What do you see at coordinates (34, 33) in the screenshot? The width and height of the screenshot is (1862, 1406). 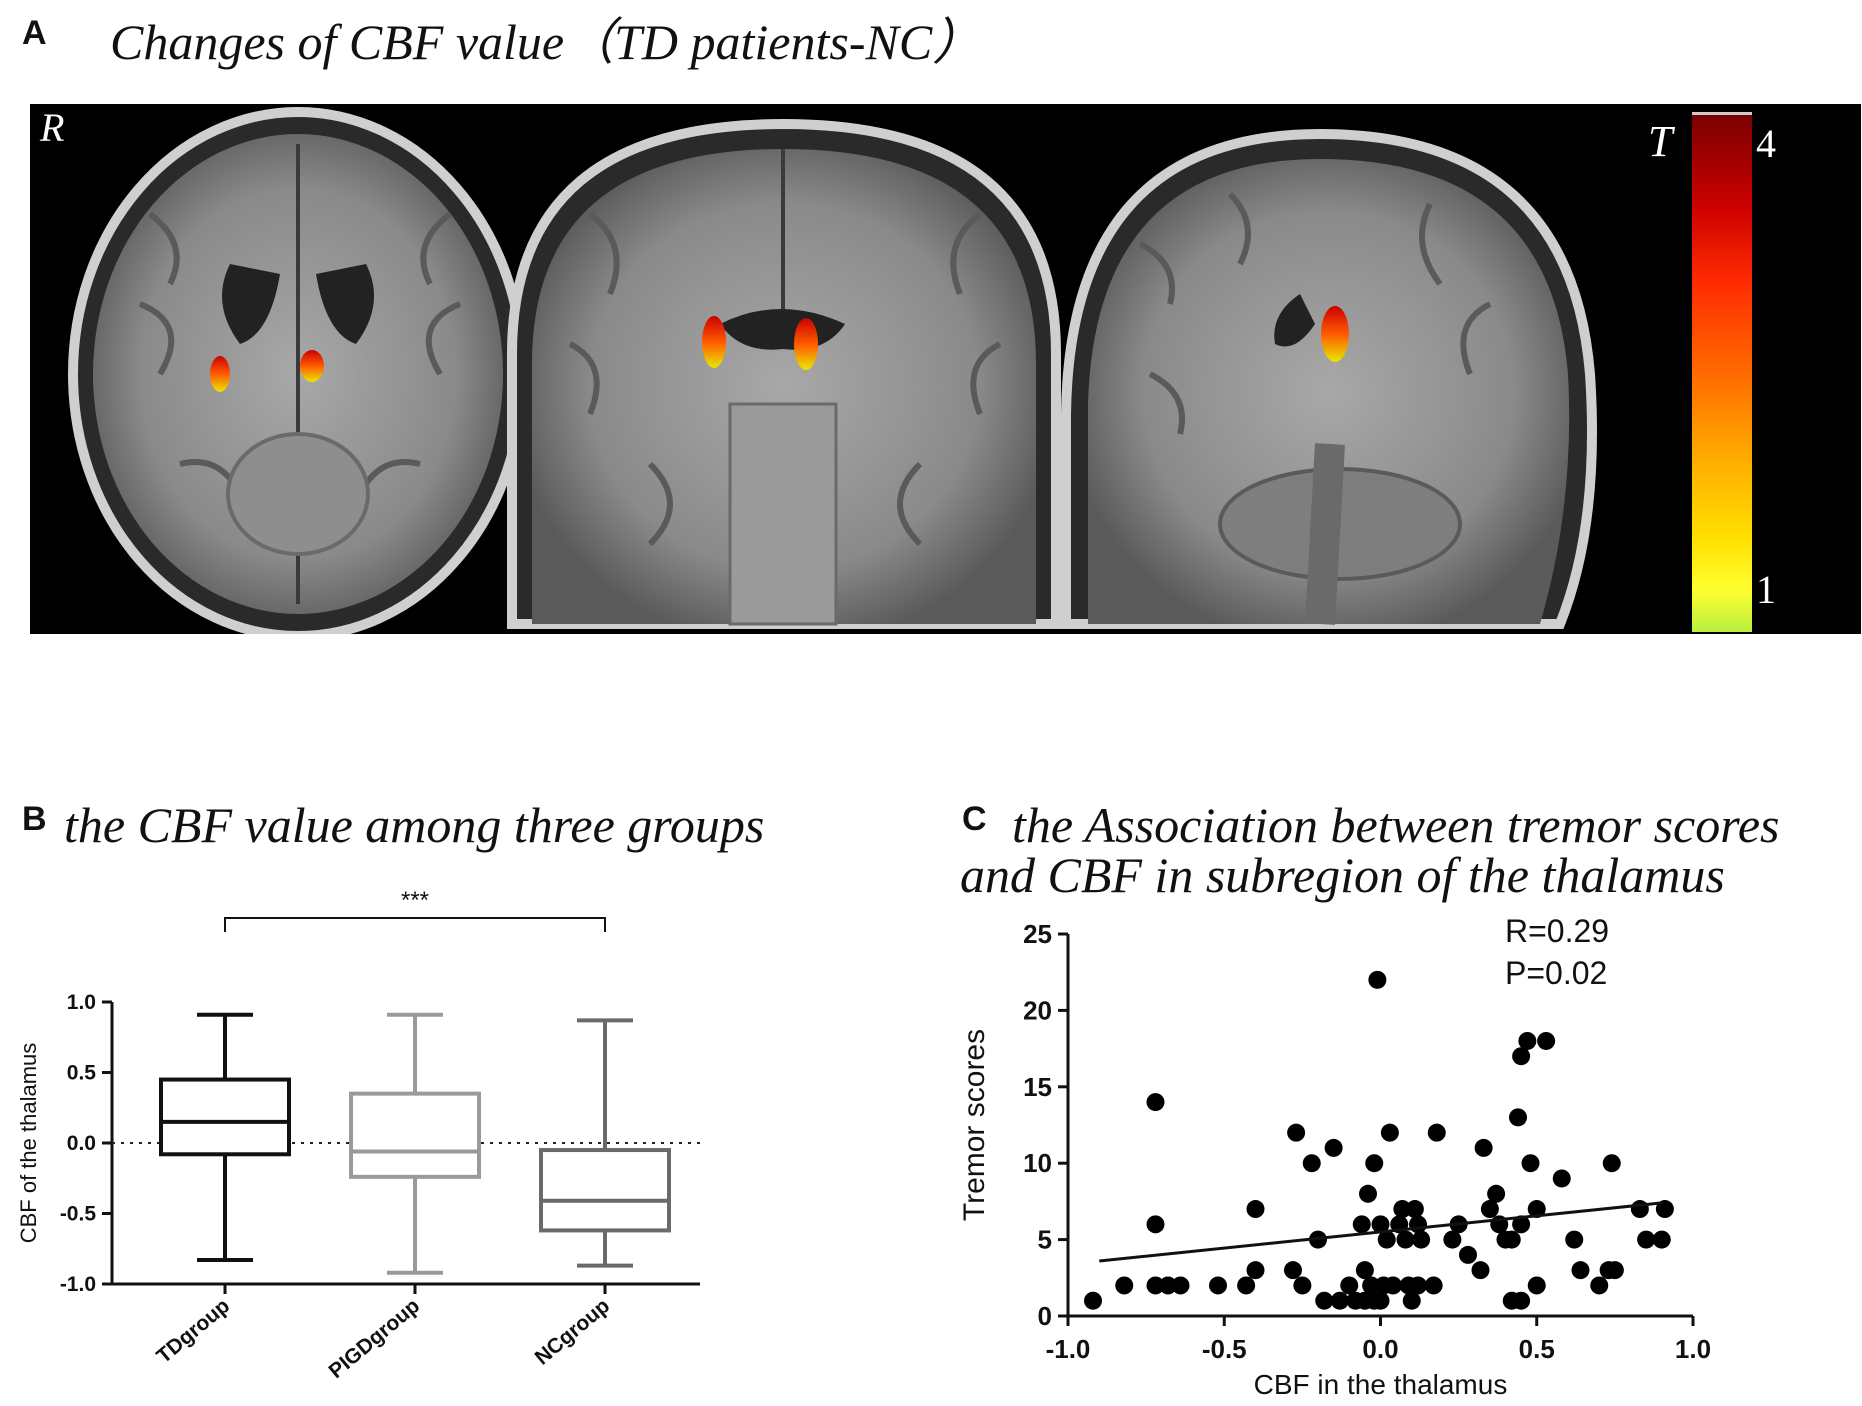 I see `panel-a-letter: A` at bounding box center [34, 33].